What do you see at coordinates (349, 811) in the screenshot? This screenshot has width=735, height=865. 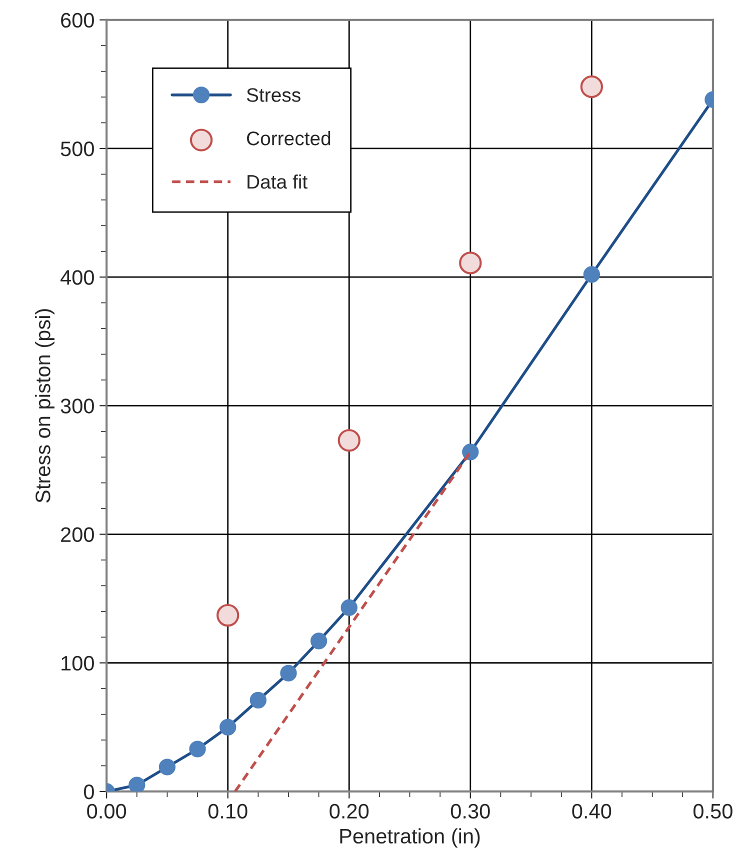 I see `x-tick-label: 0.20` at bounding box center [349, 811].